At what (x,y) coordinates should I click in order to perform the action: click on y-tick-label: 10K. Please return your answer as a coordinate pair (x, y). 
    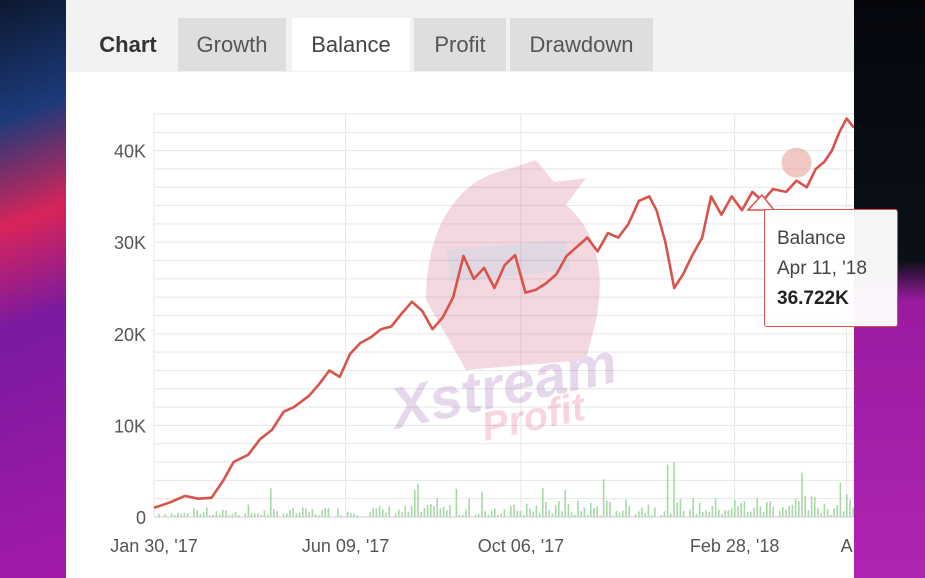
    Looking at the image, I should click on (130, 426).